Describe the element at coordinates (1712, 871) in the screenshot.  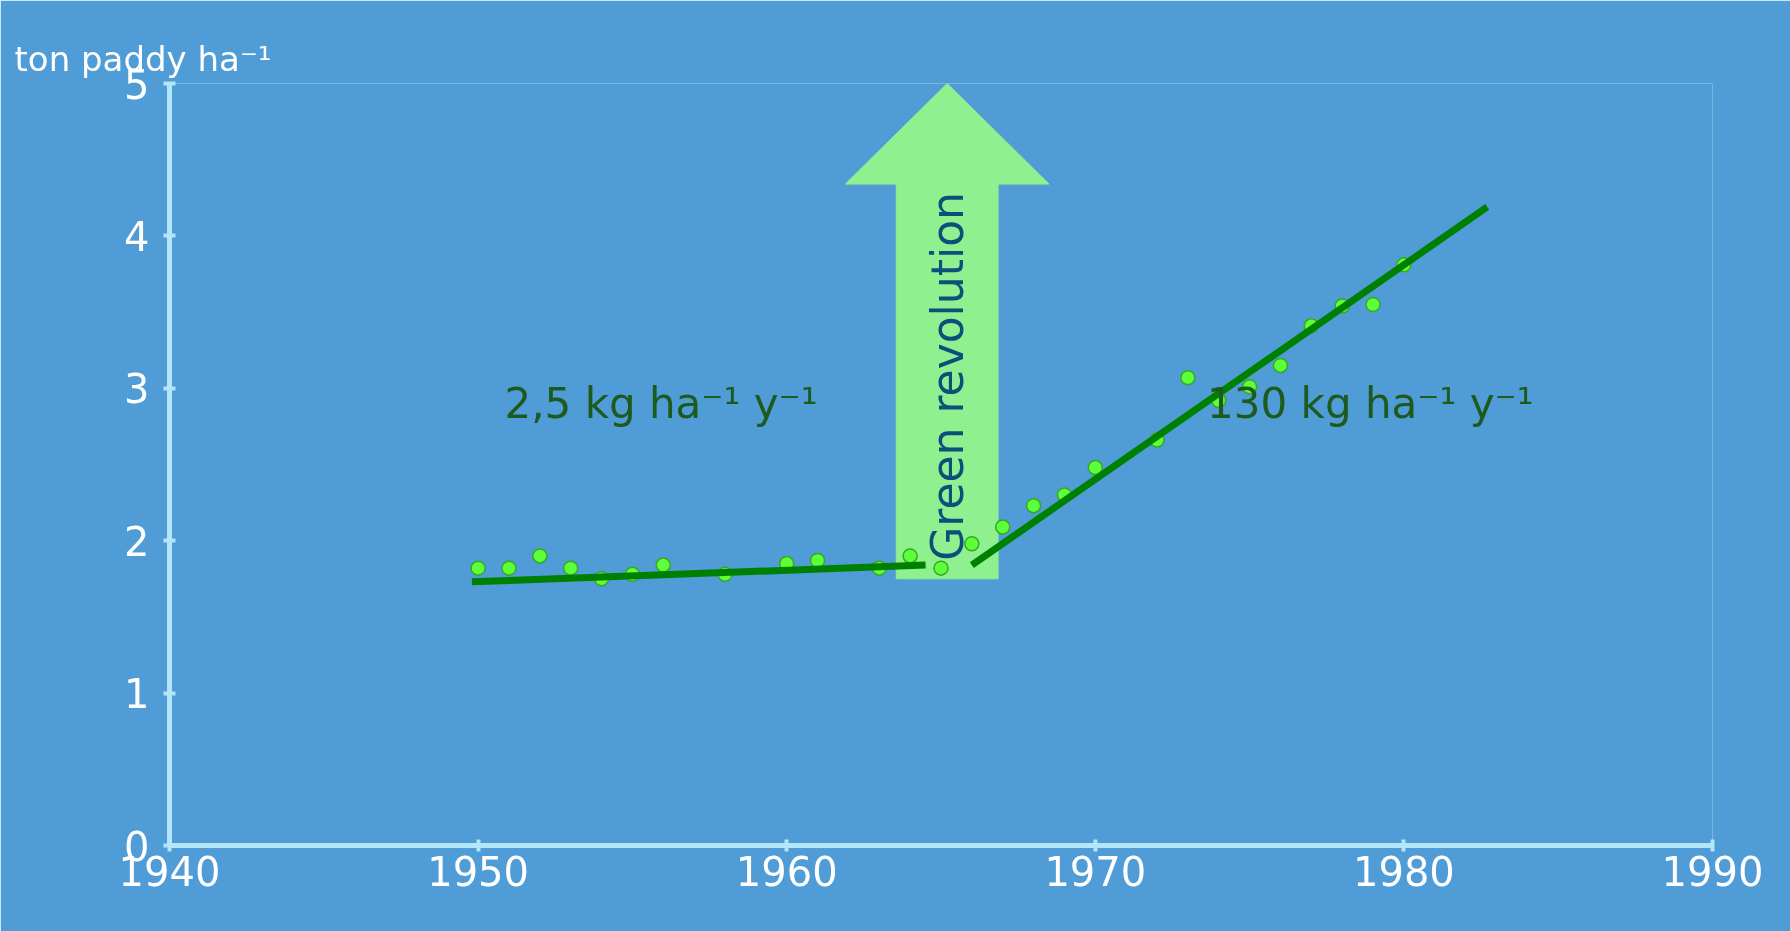
I see `x-tick-label: 1990` at that location.